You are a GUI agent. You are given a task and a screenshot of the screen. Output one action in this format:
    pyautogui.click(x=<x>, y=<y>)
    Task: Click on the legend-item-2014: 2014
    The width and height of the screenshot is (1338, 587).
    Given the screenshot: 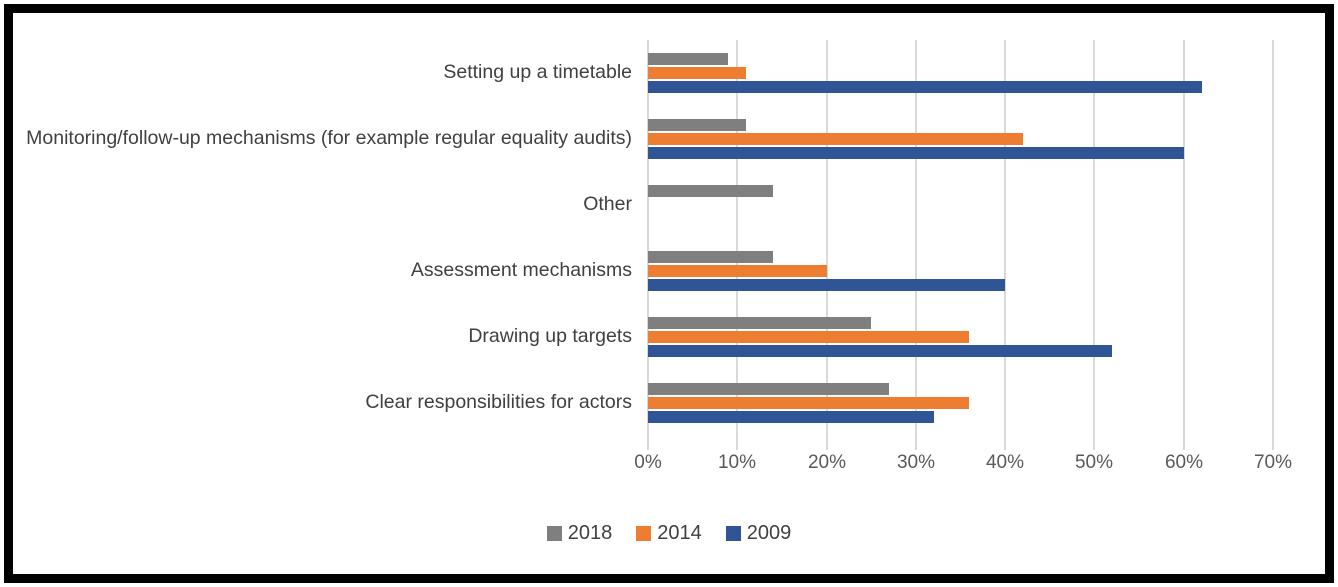 What is the action you would take?
    pyautogui.click(x=669, y=533)
    